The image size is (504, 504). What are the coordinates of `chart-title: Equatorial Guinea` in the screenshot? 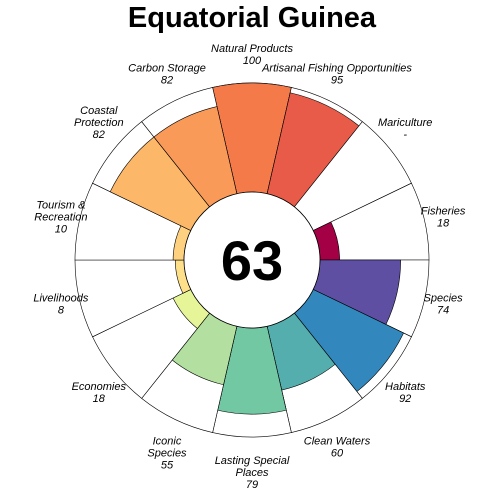 It's located at (252, 18).